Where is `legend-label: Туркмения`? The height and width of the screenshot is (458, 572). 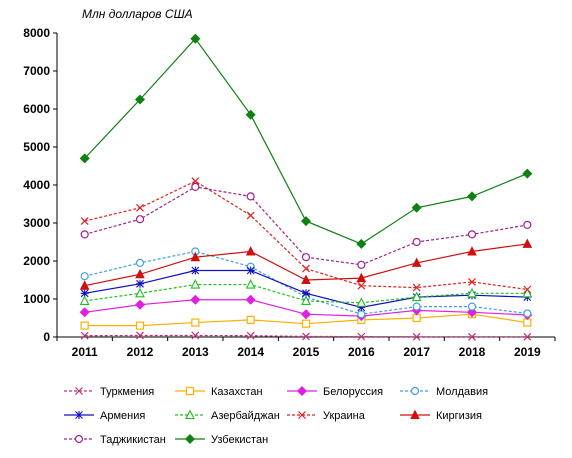
legend-label: Туркмения is located at coordinates (127, 392).